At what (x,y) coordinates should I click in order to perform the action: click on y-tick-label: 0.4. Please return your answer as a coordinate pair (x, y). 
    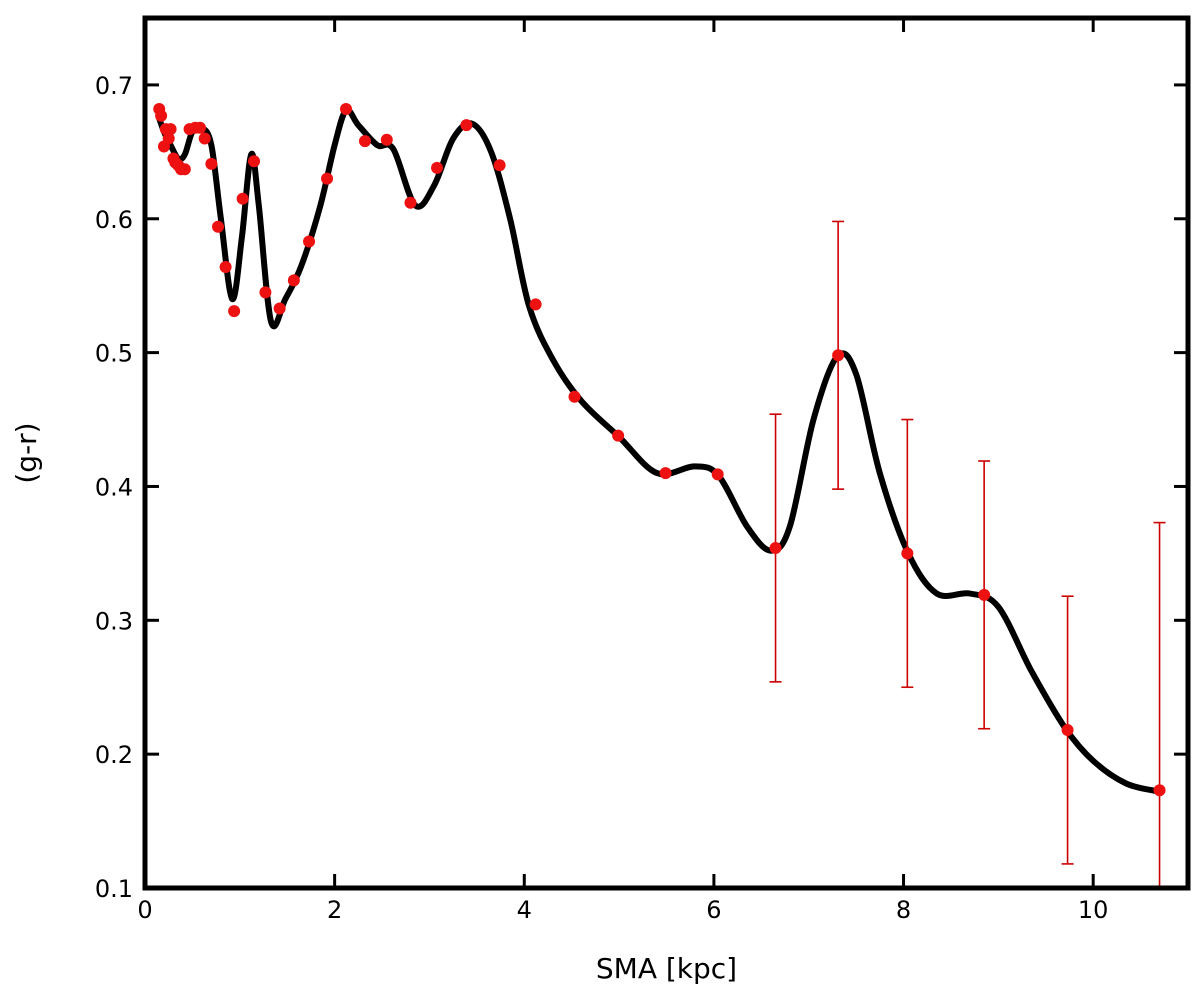
    Looking at the image, I should click on (114, 487).